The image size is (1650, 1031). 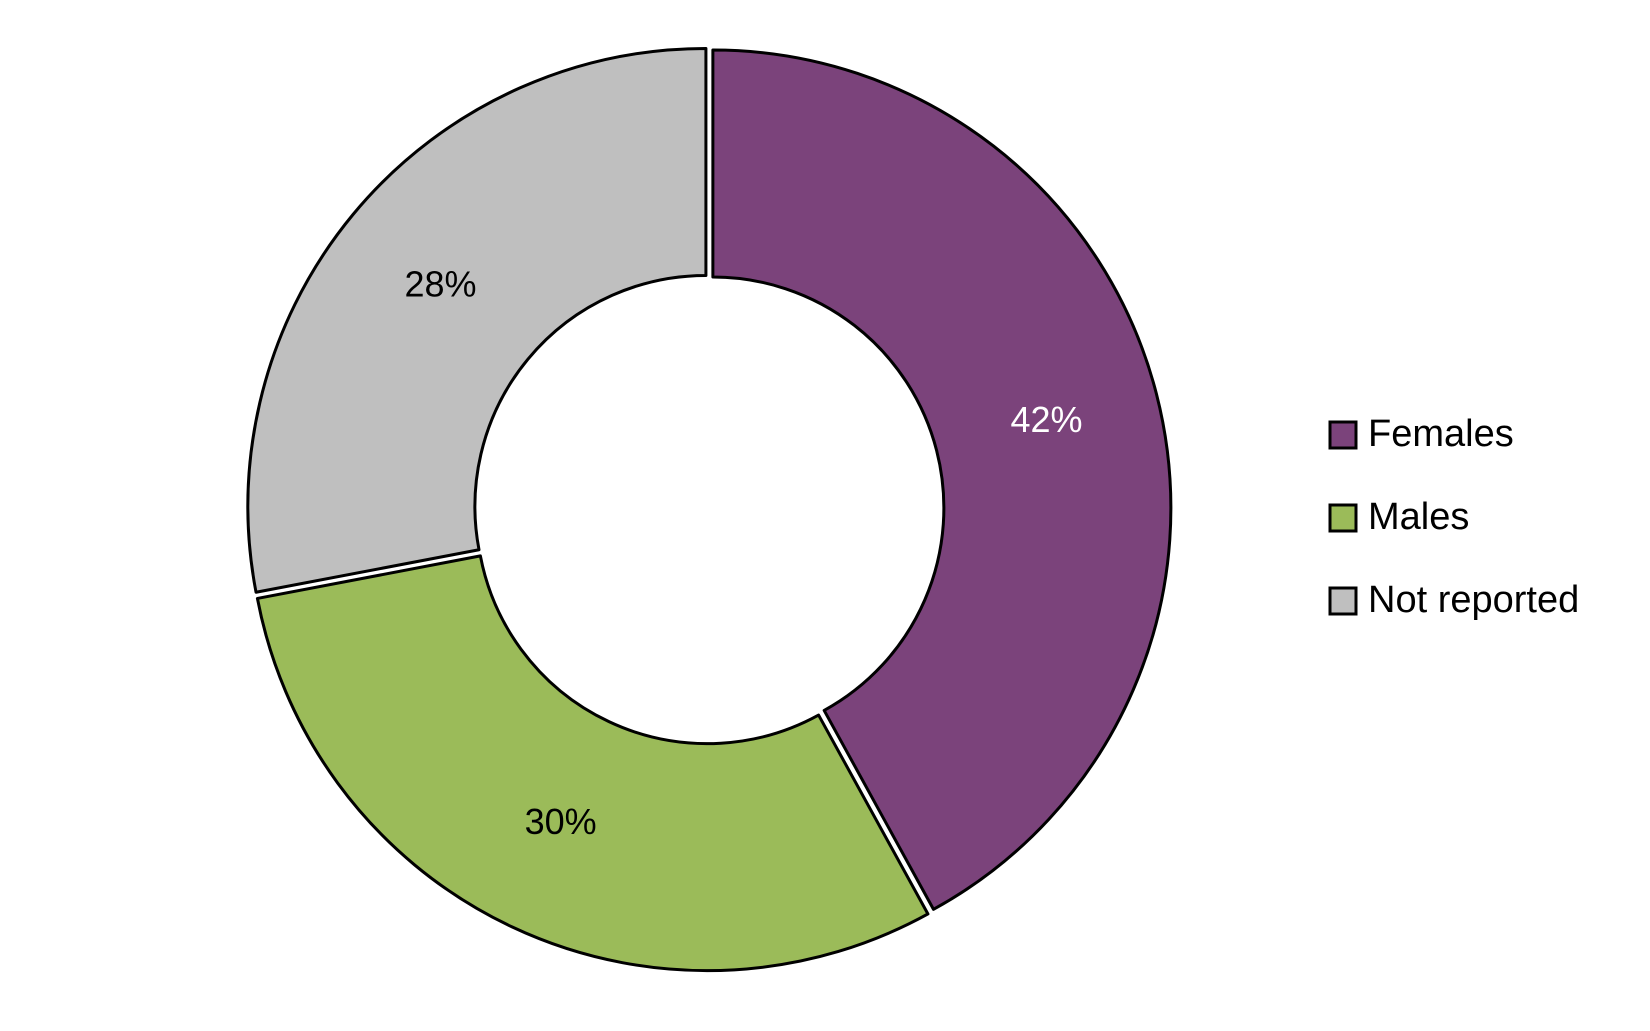 What do you see at coordinates (477, 320) in the screenshot?
I see `donut-slice` at bounding box center [477, 320].